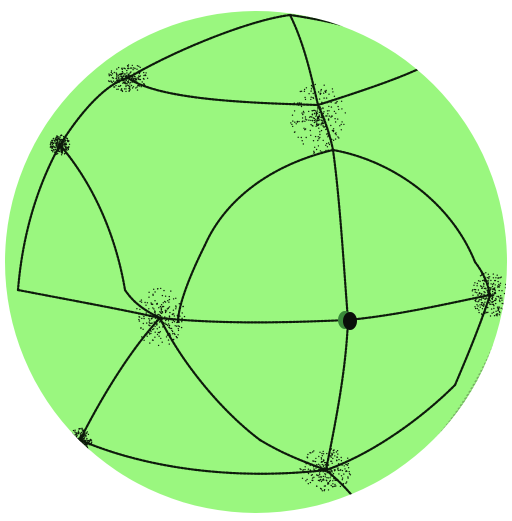 Image resolution: width=512 pixels, height=521 pixels. I want to click on marker-dot, so click(350, 321).